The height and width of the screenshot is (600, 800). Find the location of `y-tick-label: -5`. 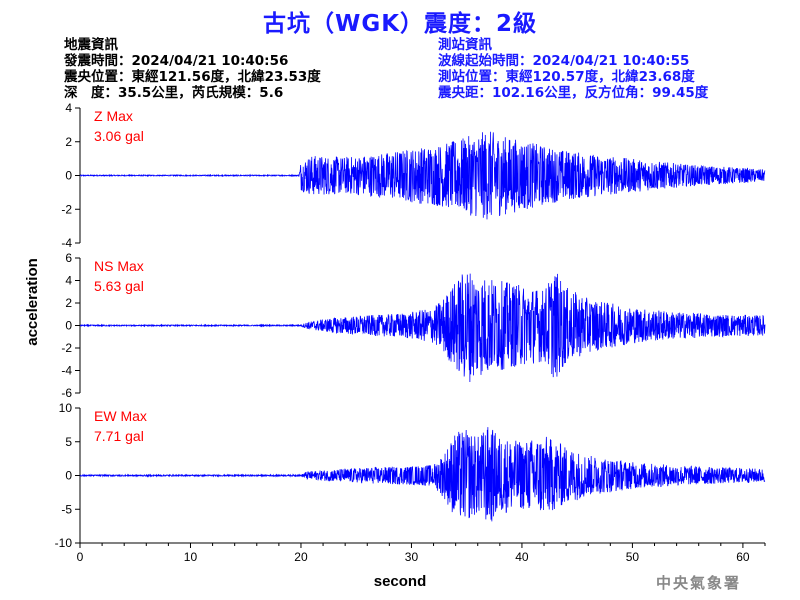

y-tick-label: -5 is located at coordinates (66, 509).